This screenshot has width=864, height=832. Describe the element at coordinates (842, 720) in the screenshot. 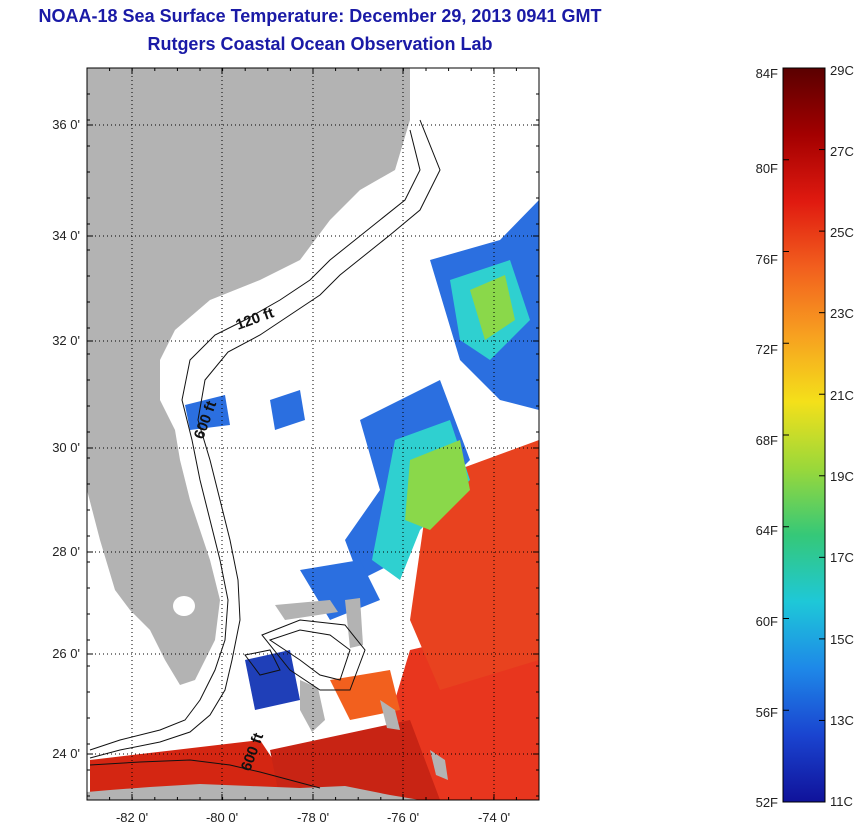

I see `colorbar-c-label: 13C` at that location.